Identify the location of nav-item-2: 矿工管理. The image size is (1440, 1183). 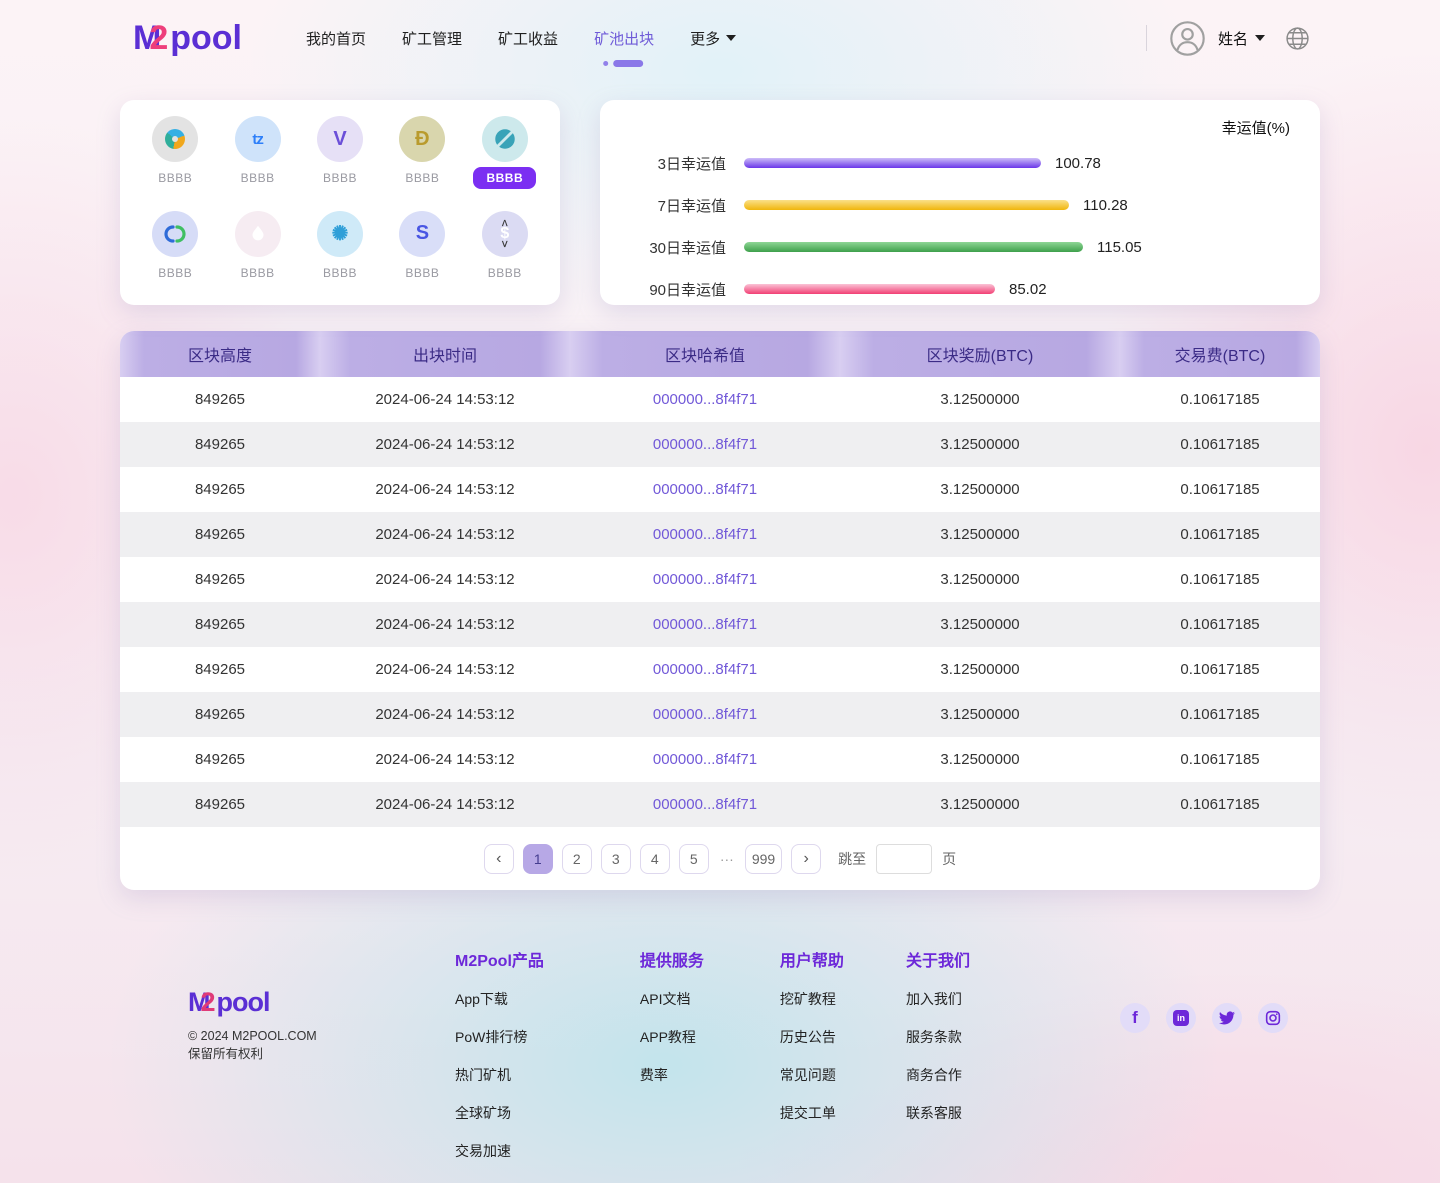
(432, 38).